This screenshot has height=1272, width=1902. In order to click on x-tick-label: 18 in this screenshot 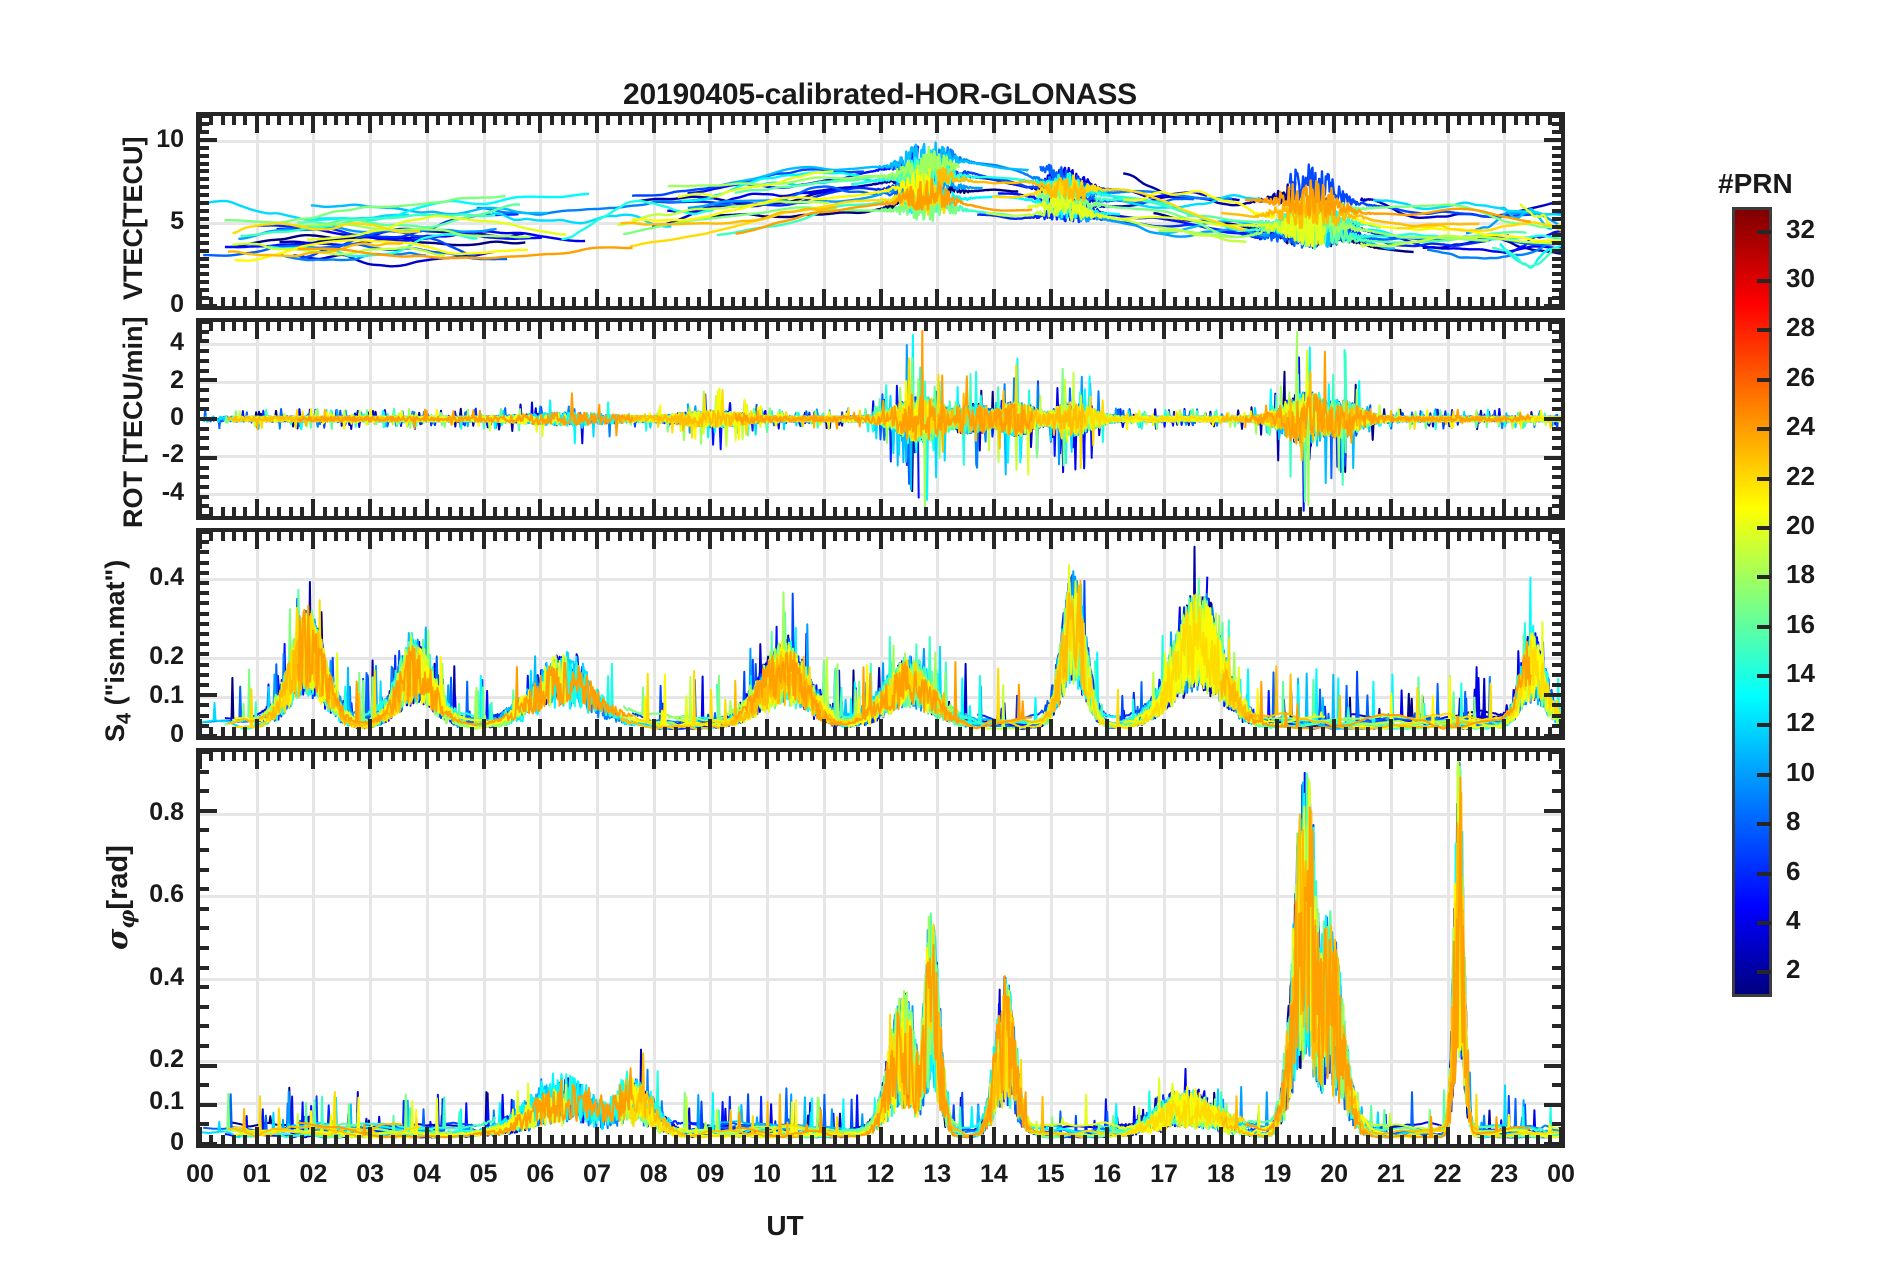, I will do `click(1220, 1174)`.